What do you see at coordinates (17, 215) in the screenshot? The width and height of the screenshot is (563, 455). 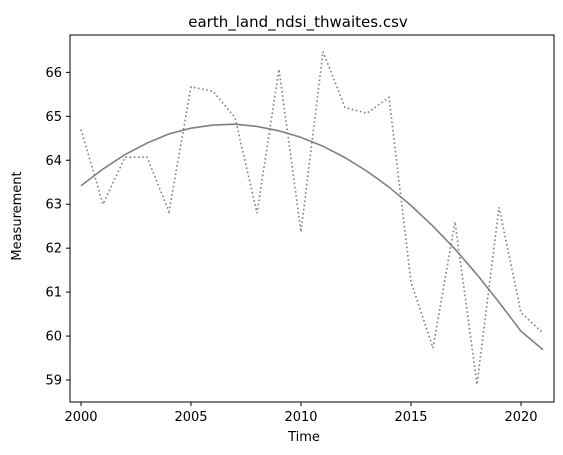 I see `y-axis-label: Measurement` at bounding box center [17, 215].